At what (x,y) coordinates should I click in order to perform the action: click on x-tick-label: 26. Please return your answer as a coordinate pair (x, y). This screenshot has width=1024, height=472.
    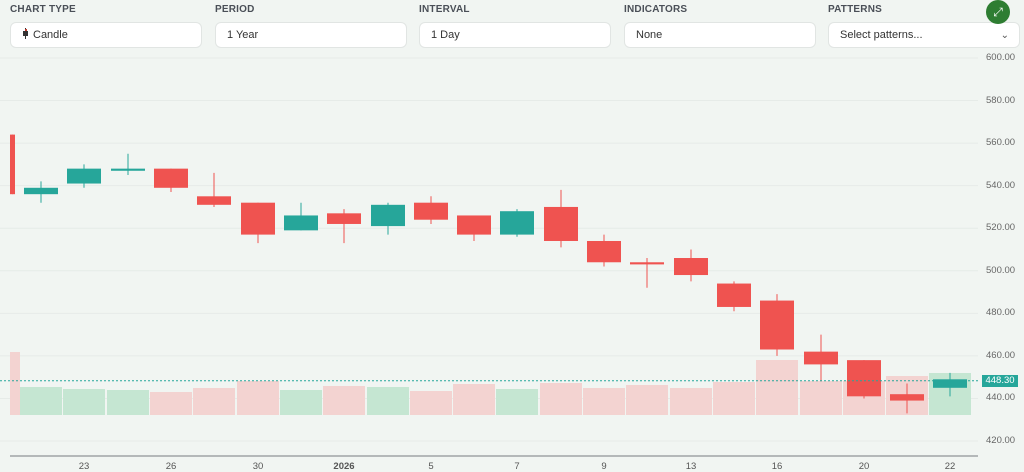
    Looking at the image, I should click on (171, 466).